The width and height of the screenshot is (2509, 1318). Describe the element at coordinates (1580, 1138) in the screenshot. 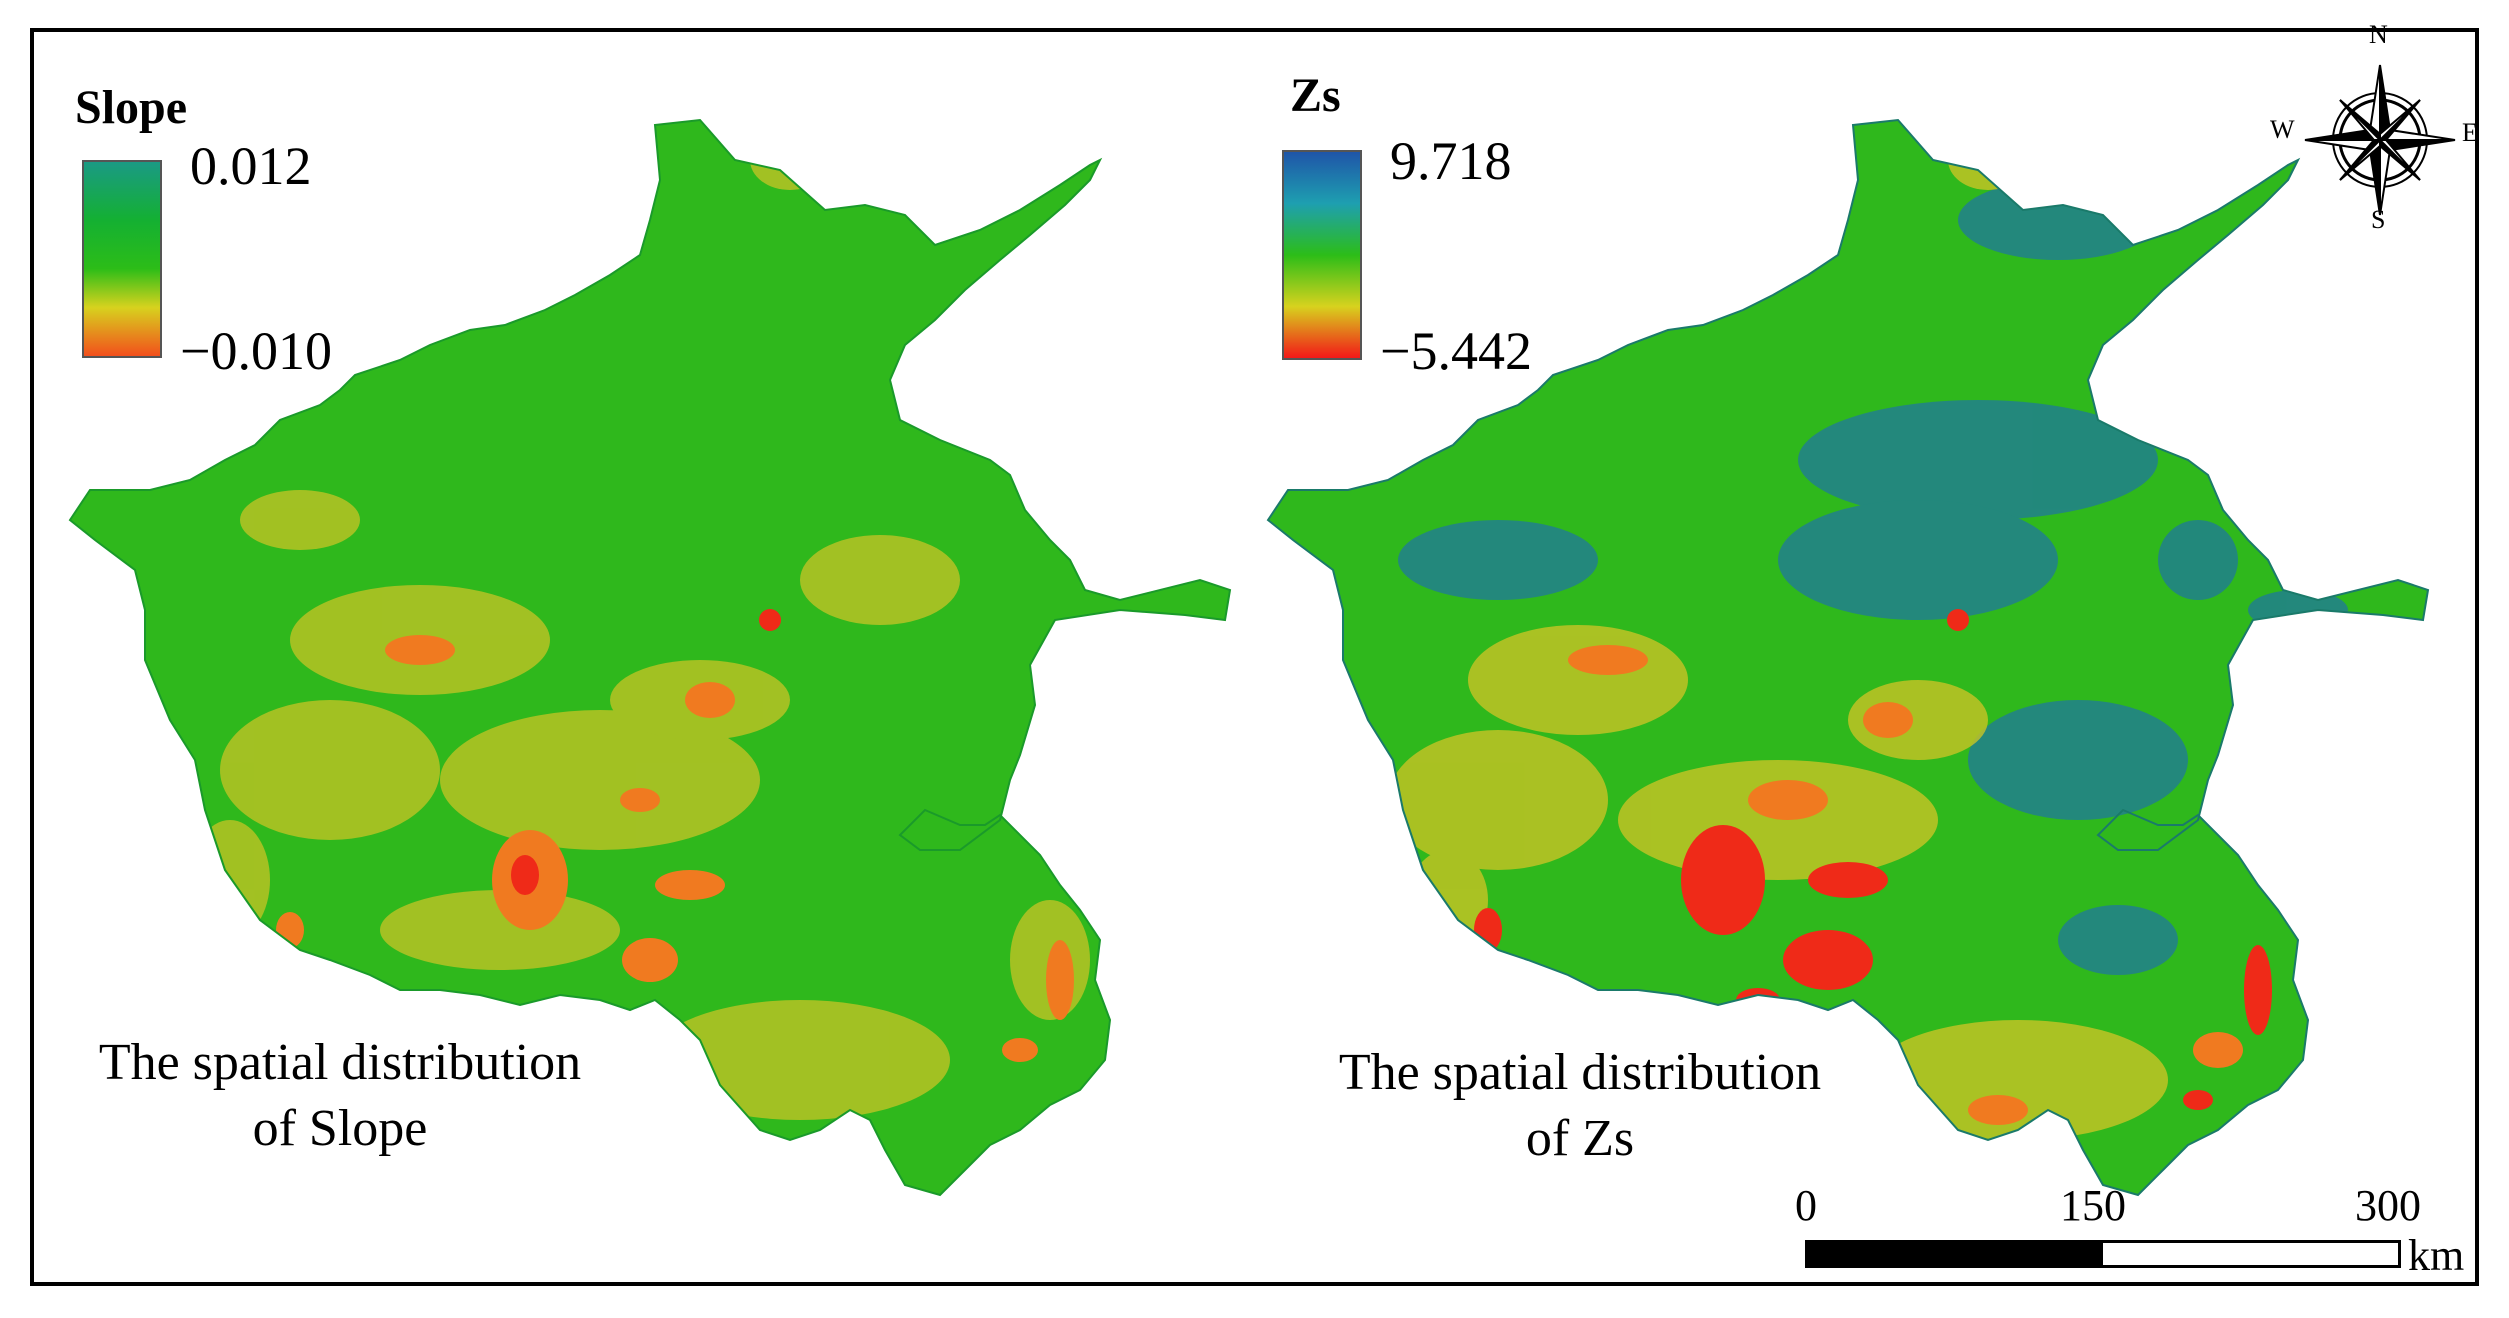

I see `zs-caption-line2: of Zs` at that location.